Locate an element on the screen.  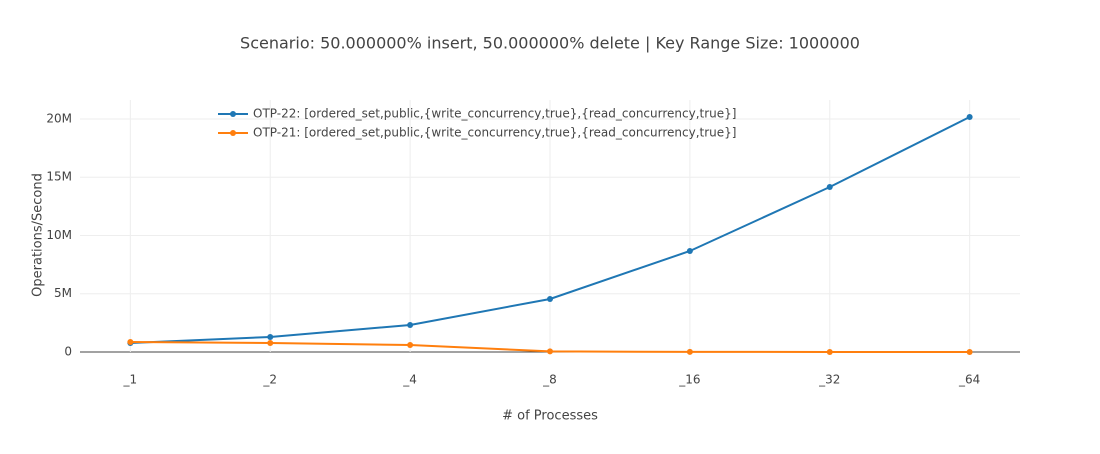
x-tick-label: _16 is located at coordinates (689, 380).